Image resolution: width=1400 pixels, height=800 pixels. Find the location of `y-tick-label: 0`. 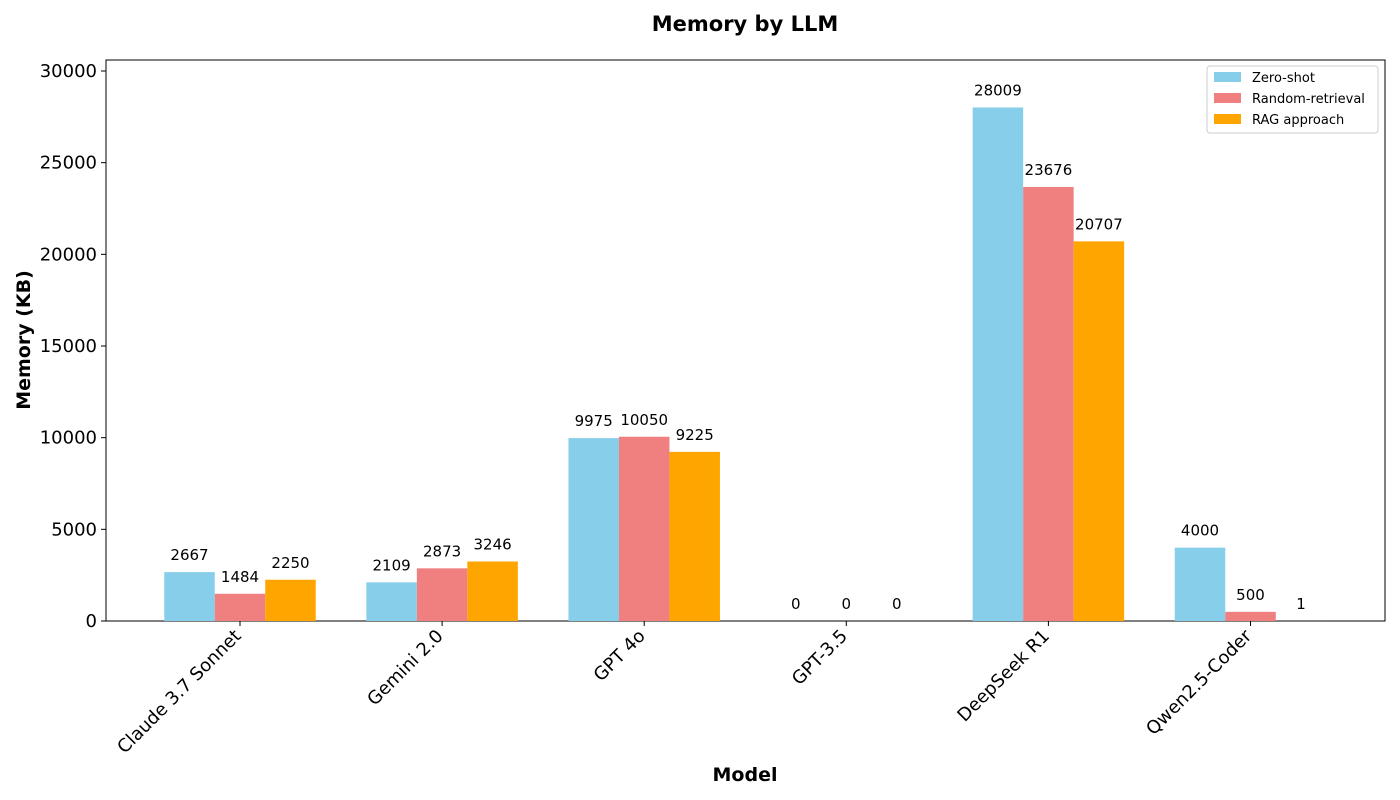

y-tick-label: 0 is located at coordinates (91, 621).